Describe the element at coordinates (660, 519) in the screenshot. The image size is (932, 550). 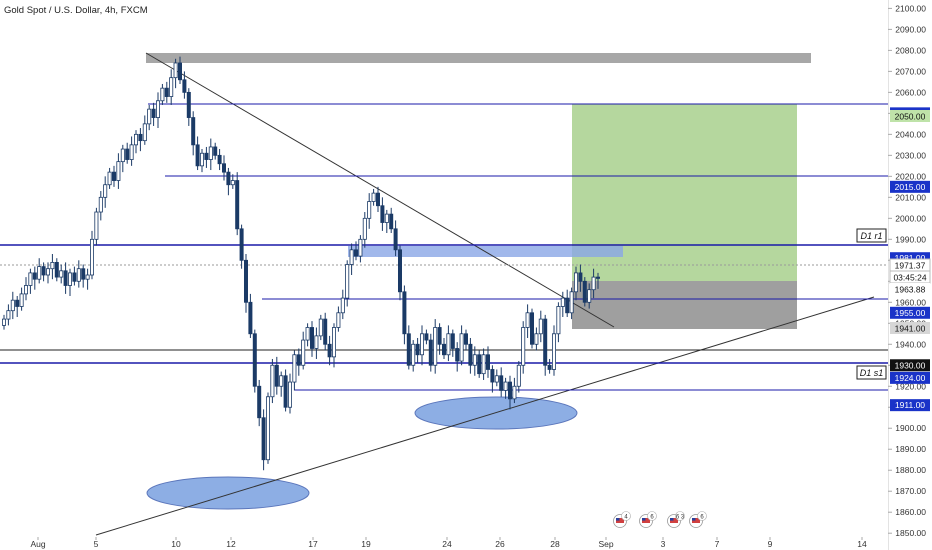
I see `event-flags: 4 6 6 3 6` at that location.